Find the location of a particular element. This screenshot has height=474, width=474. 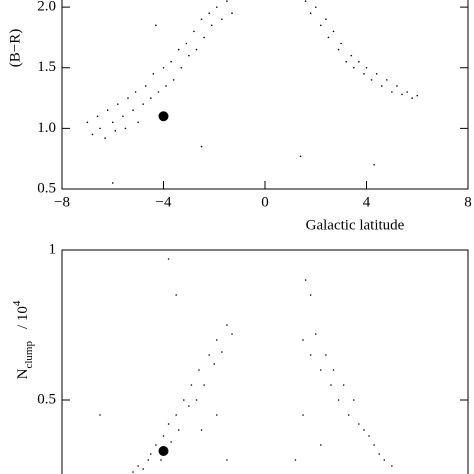

y-tick-label: 1.5 is located at coordinates (46, 67).